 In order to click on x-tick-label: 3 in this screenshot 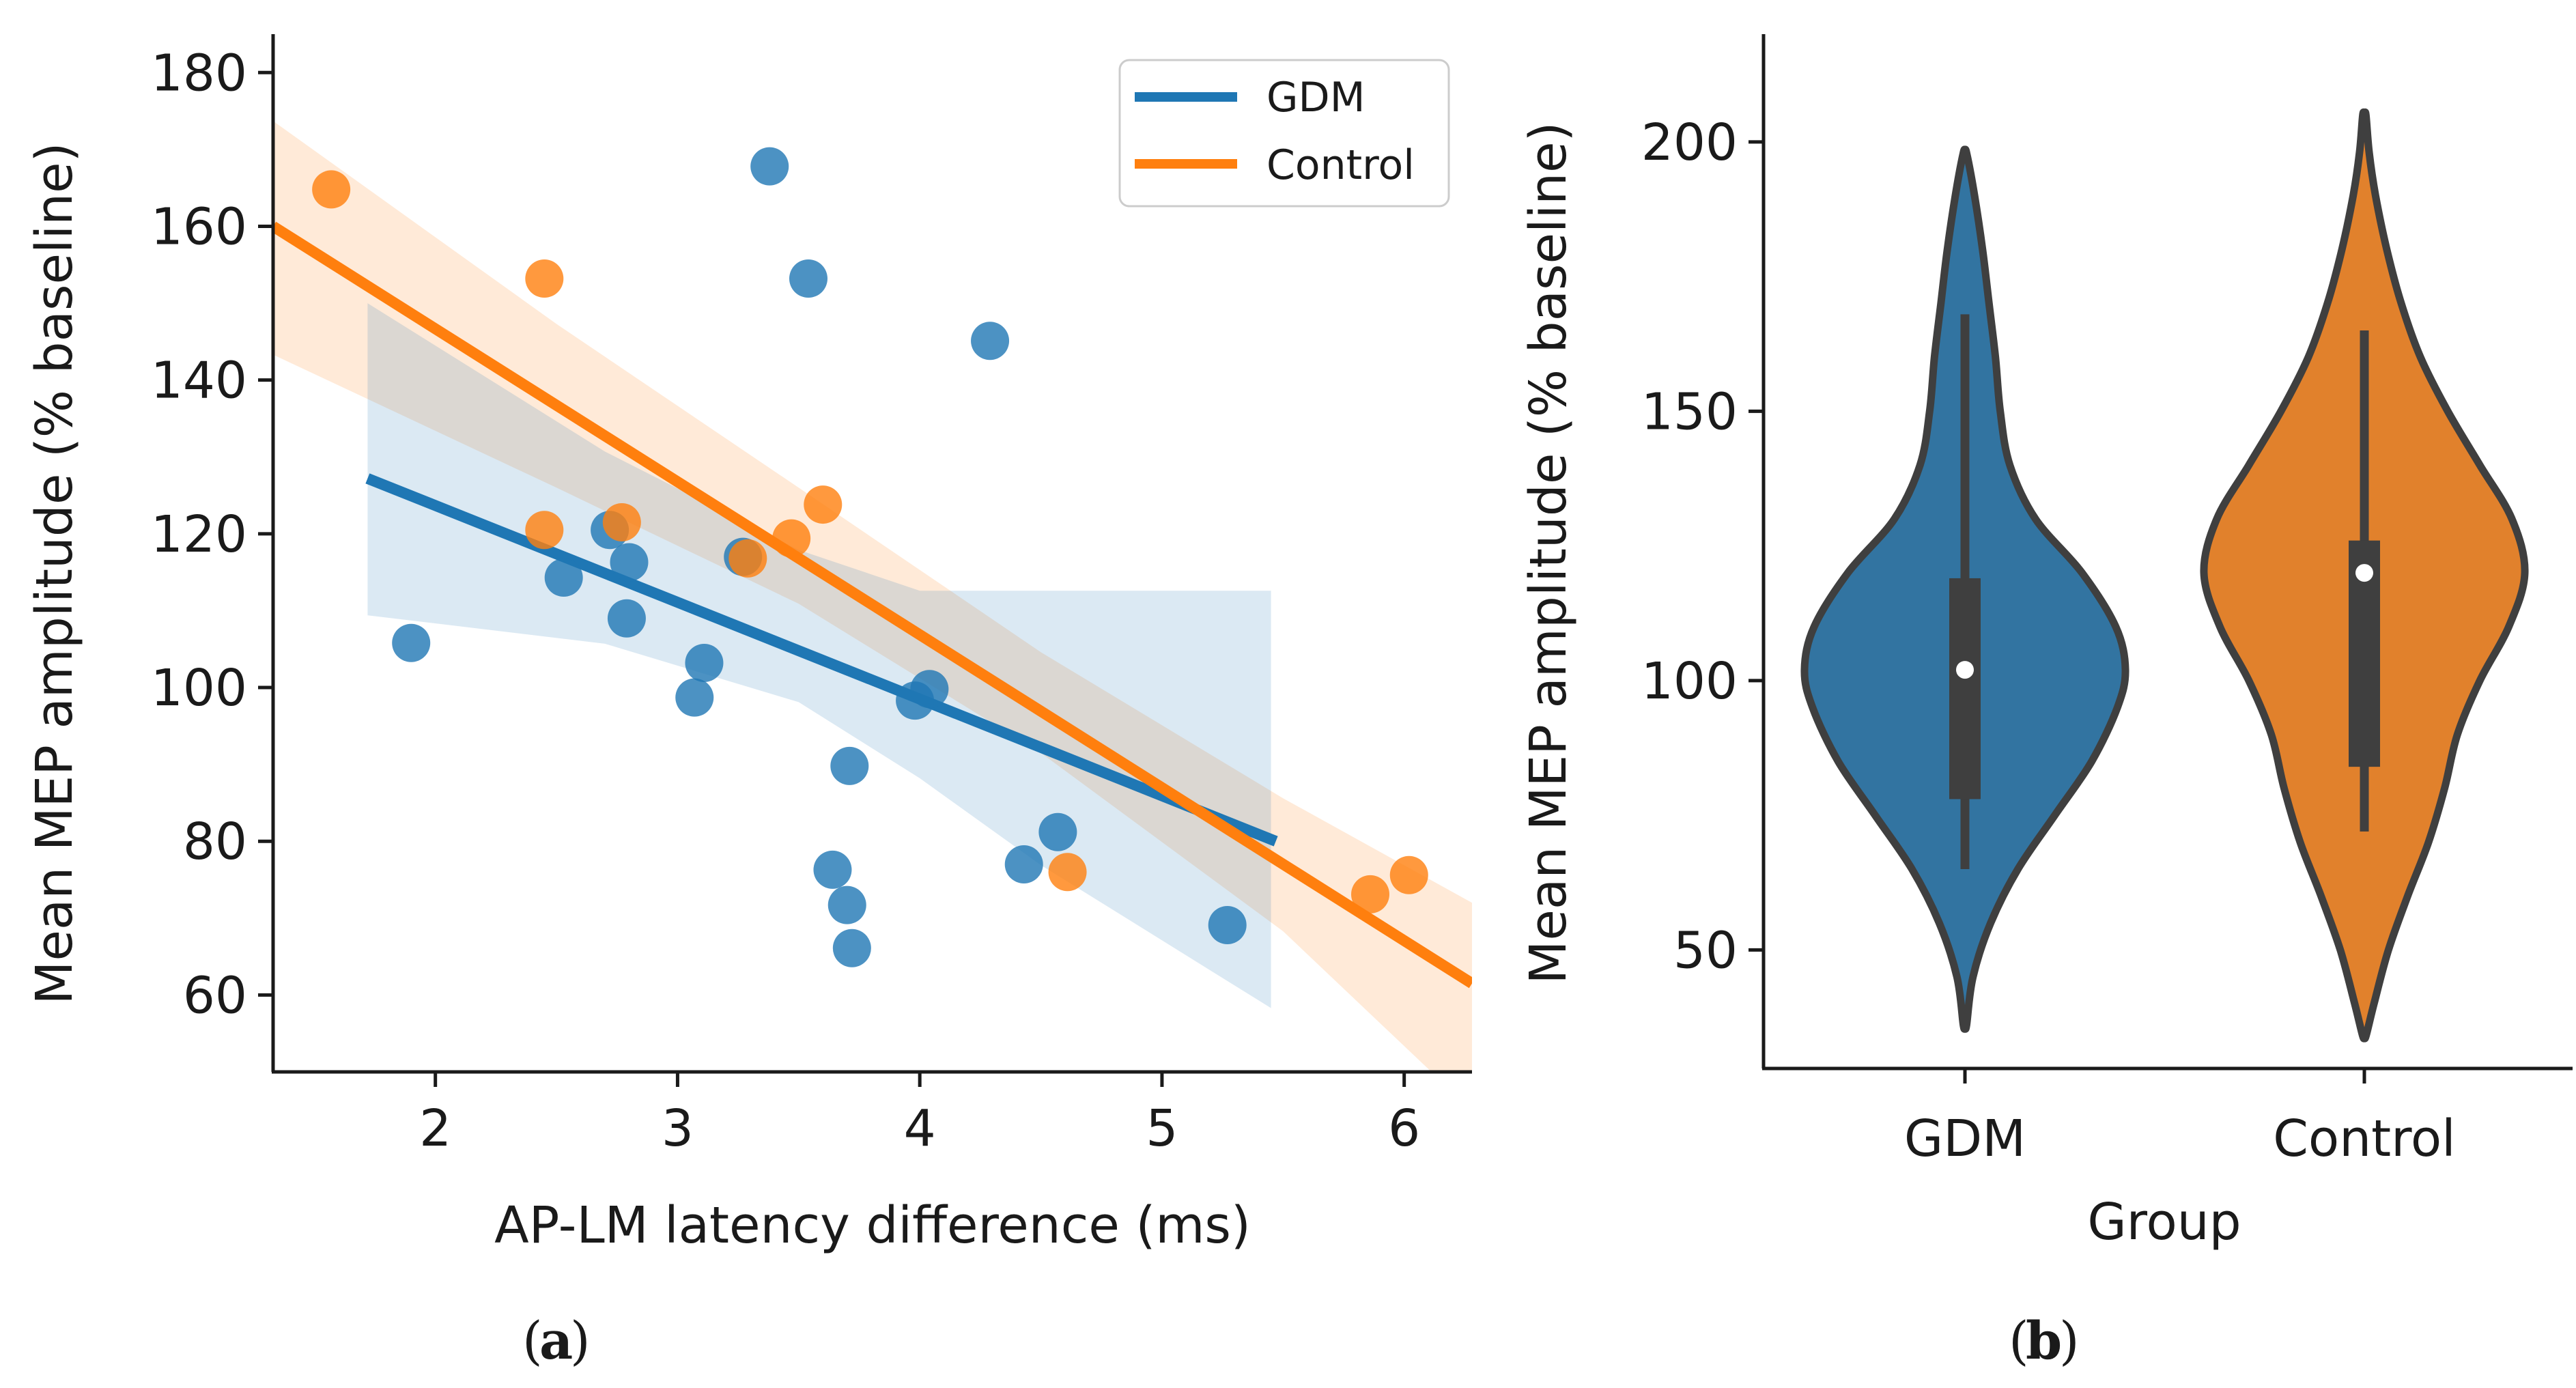, I will do `click(678, 1128)`.